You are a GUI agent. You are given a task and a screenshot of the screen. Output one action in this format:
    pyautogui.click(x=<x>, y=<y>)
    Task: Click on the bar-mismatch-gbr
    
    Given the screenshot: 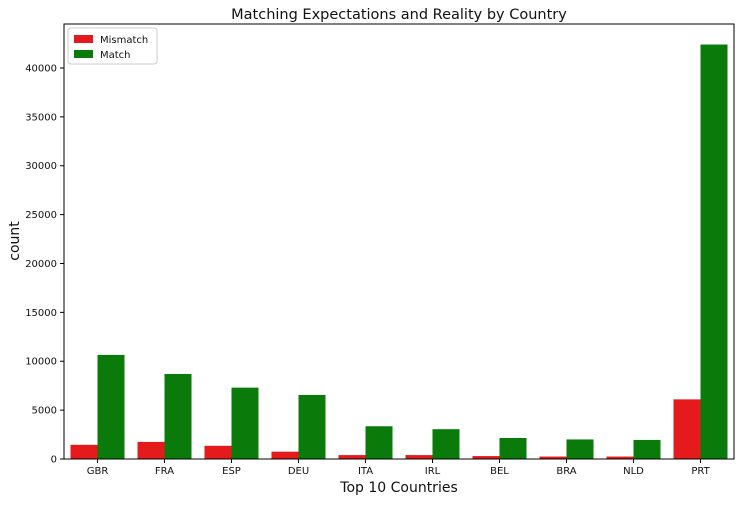 What is the action you would take?
    pyautogui.click(x=84, y=451)
    